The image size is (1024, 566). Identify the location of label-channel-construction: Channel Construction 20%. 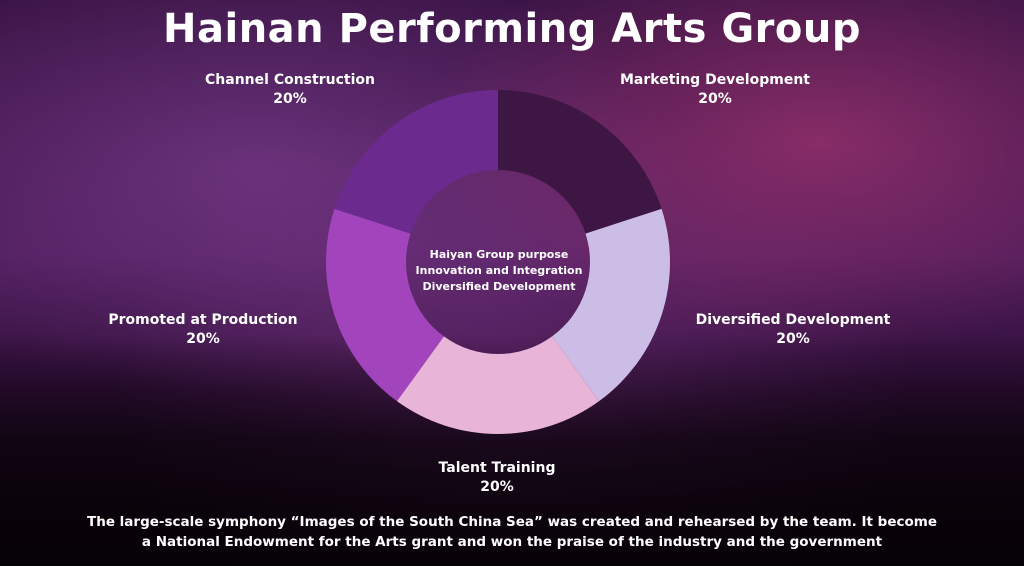
(290, 90).